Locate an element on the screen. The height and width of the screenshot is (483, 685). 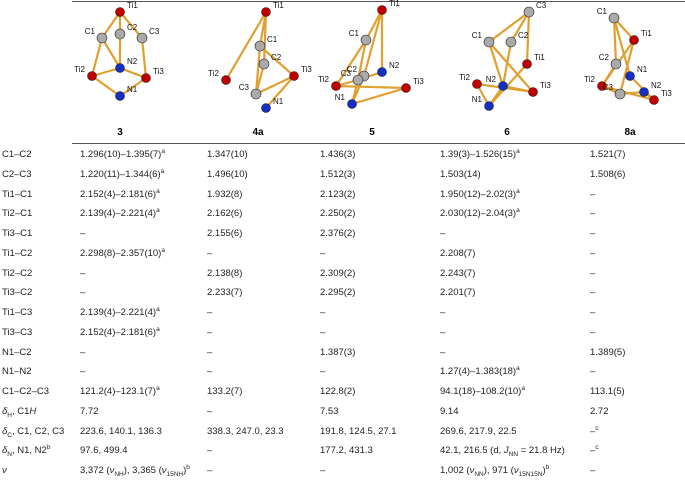
cell: –c is located at coordinates (594, 431).